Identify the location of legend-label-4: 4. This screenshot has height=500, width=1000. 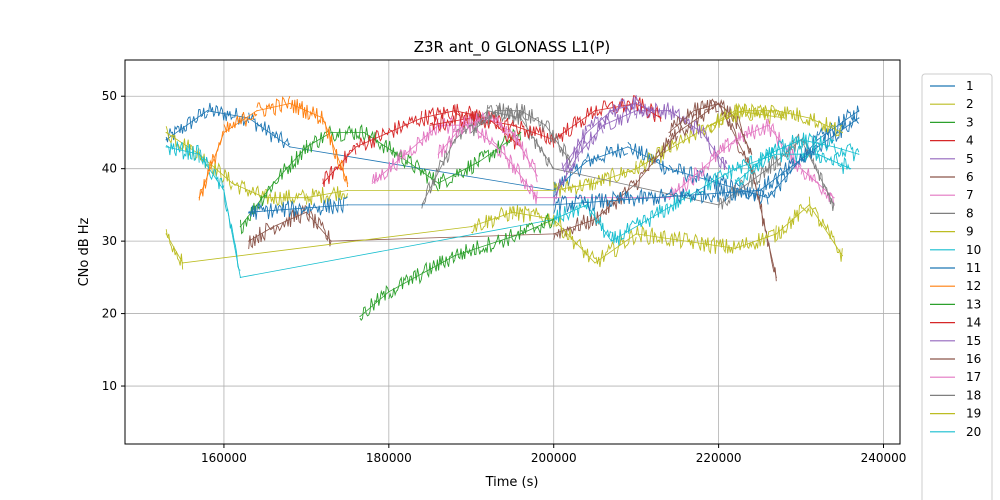
(970, 141).